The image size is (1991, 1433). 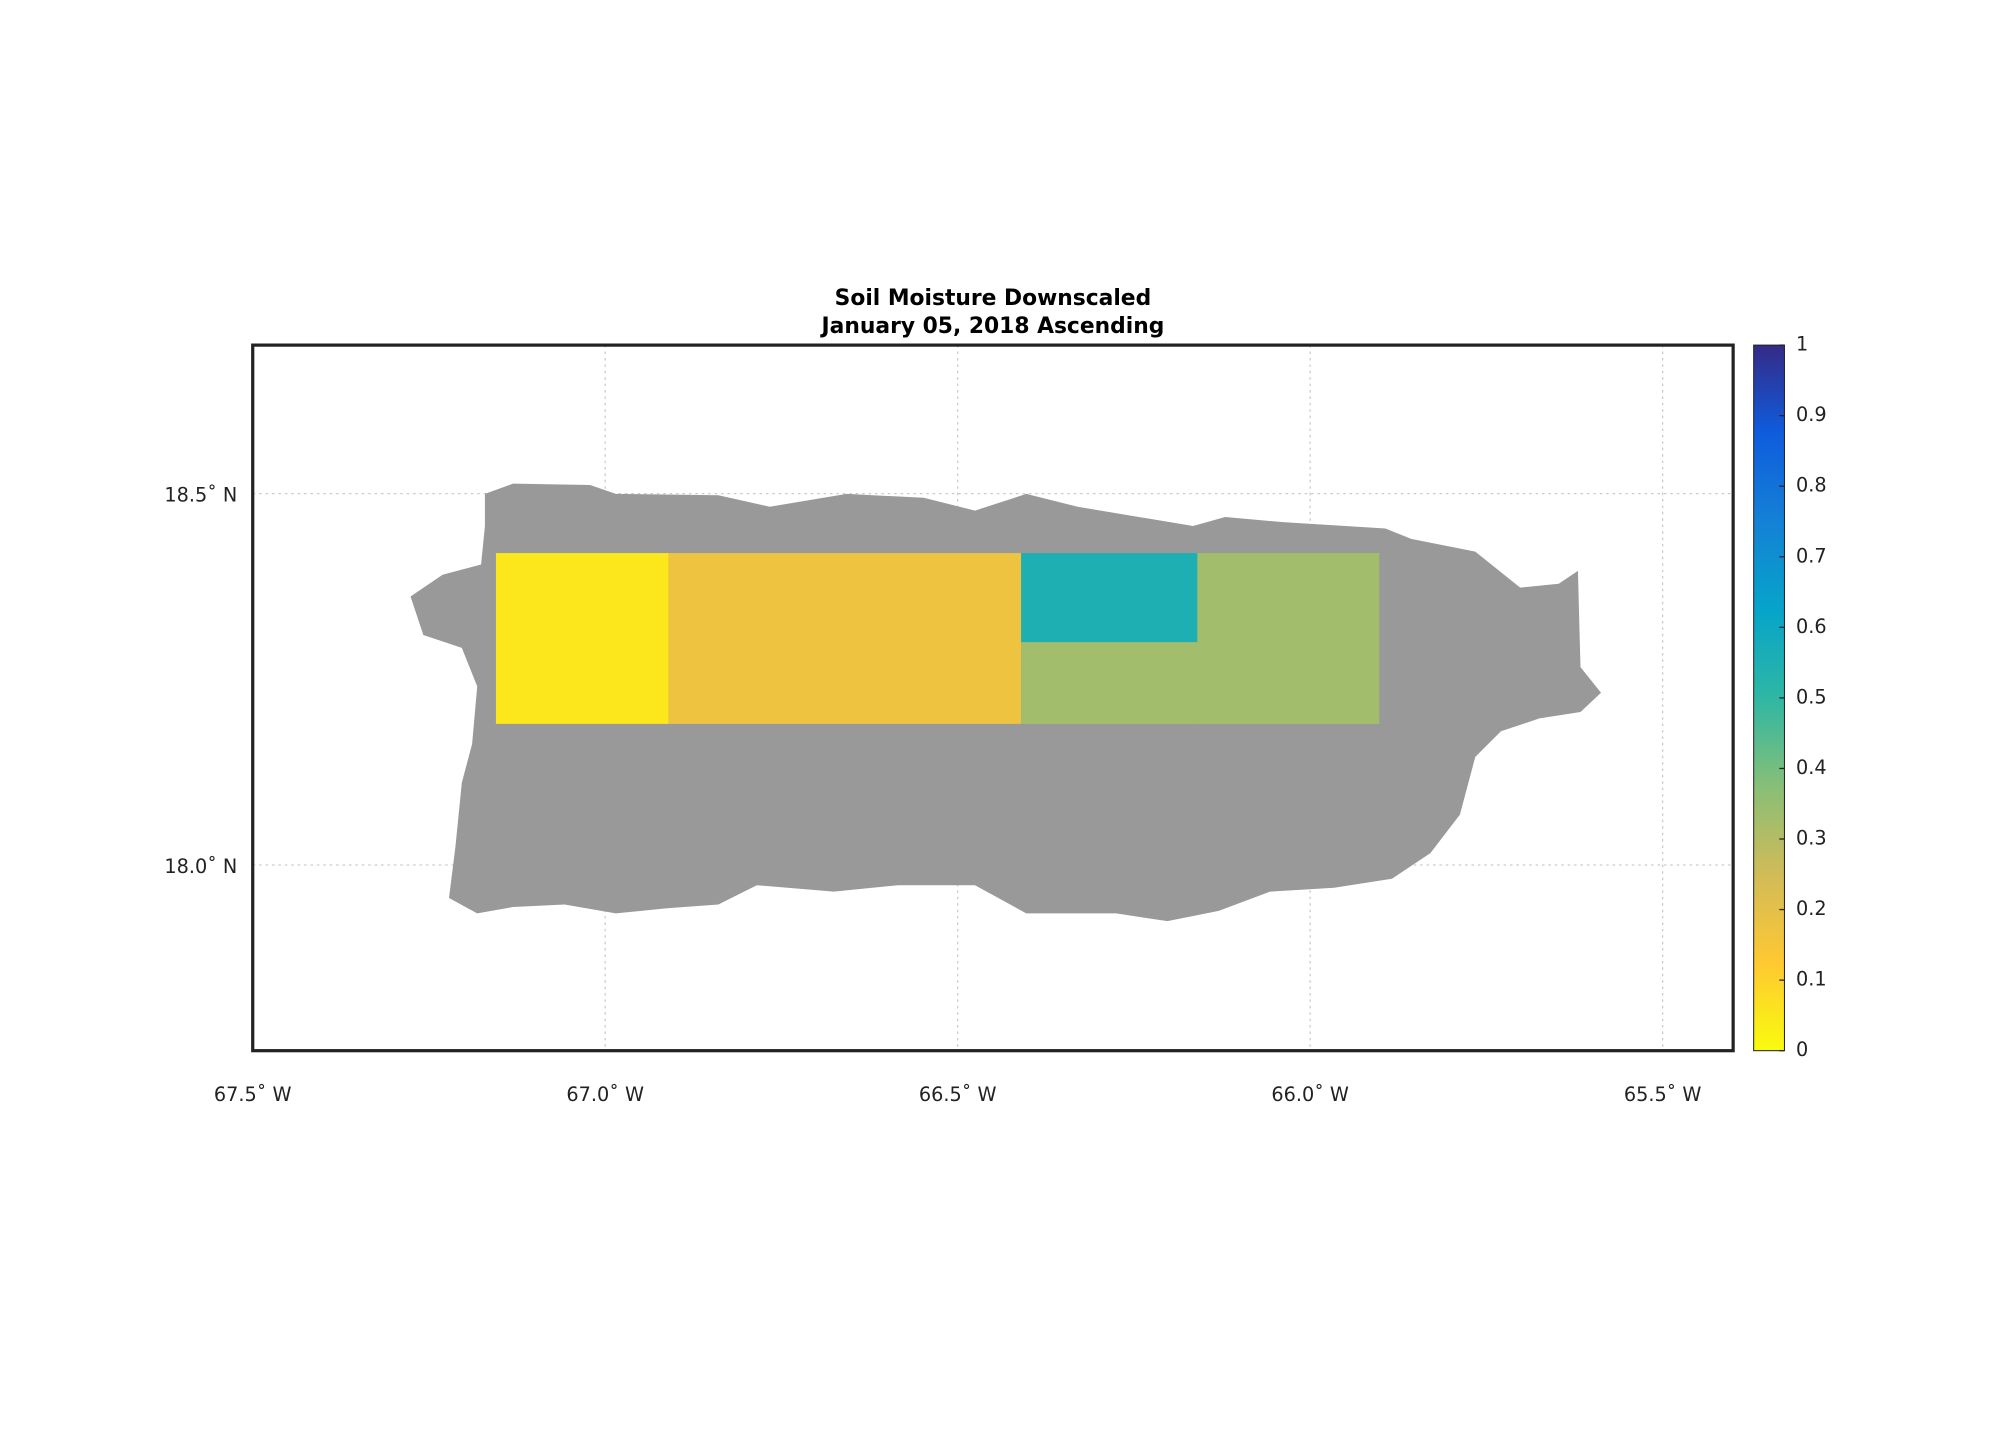 I want to click on colorbar-tick-label: 1, so click(x=1802, y=344).